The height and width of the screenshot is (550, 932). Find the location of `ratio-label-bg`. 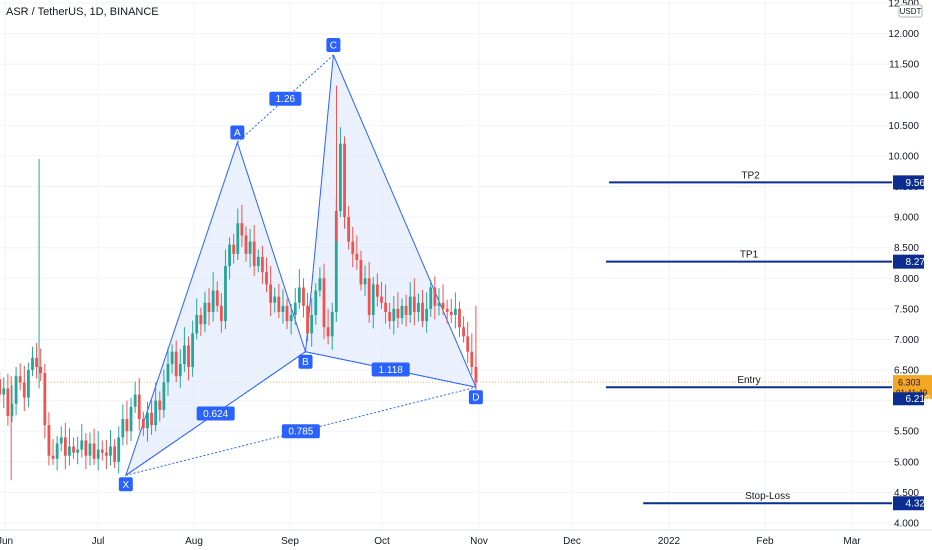

ratio-label-bg is located at coordinates (215, 413).